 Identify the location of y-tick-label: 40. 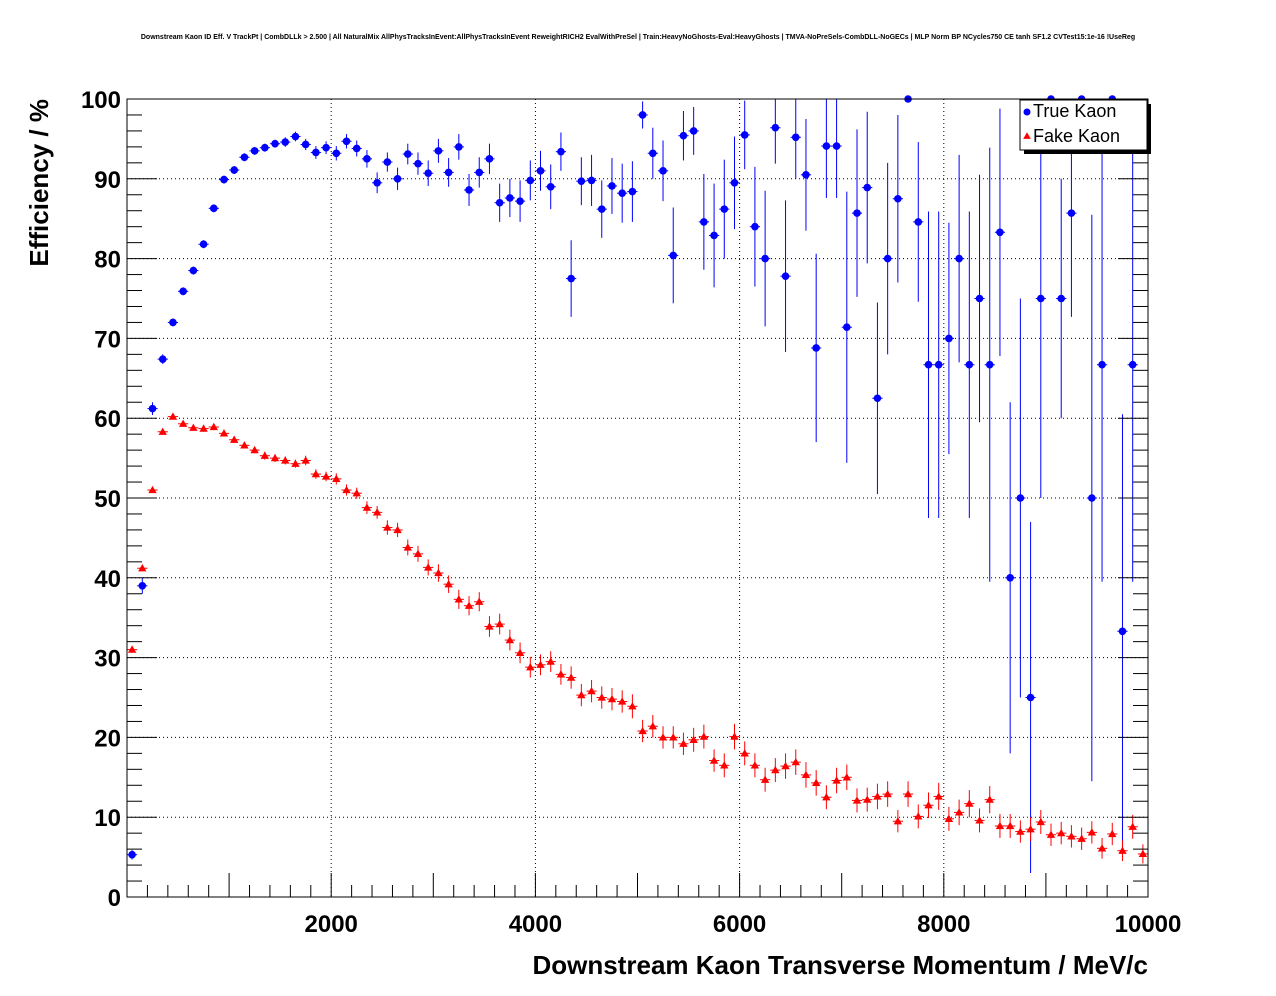
(107, 579).